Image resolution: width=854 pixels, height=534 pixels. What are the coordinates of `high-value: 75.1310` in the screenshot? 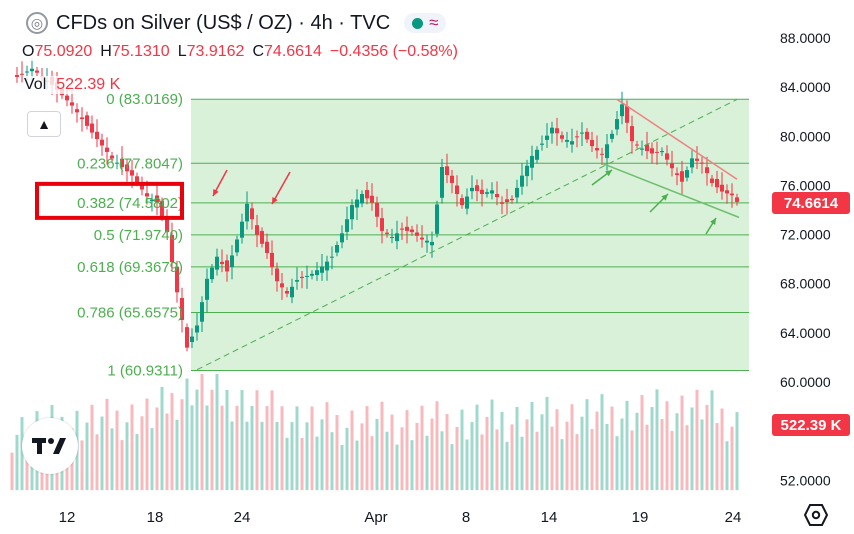 It's located at (140, 51).